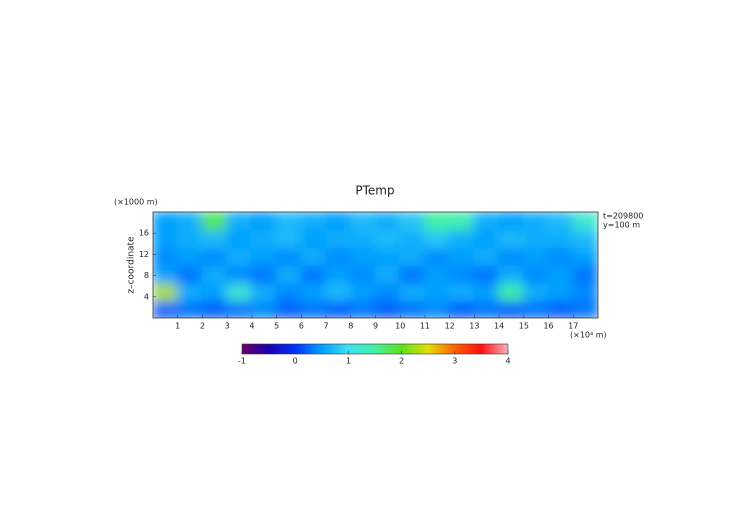 This screenshot has height=532, width=752. What do you see at coordinates (350, 326) in the screenshot?
I see `x-tick-label: 8` at bounding box center [350, 326].